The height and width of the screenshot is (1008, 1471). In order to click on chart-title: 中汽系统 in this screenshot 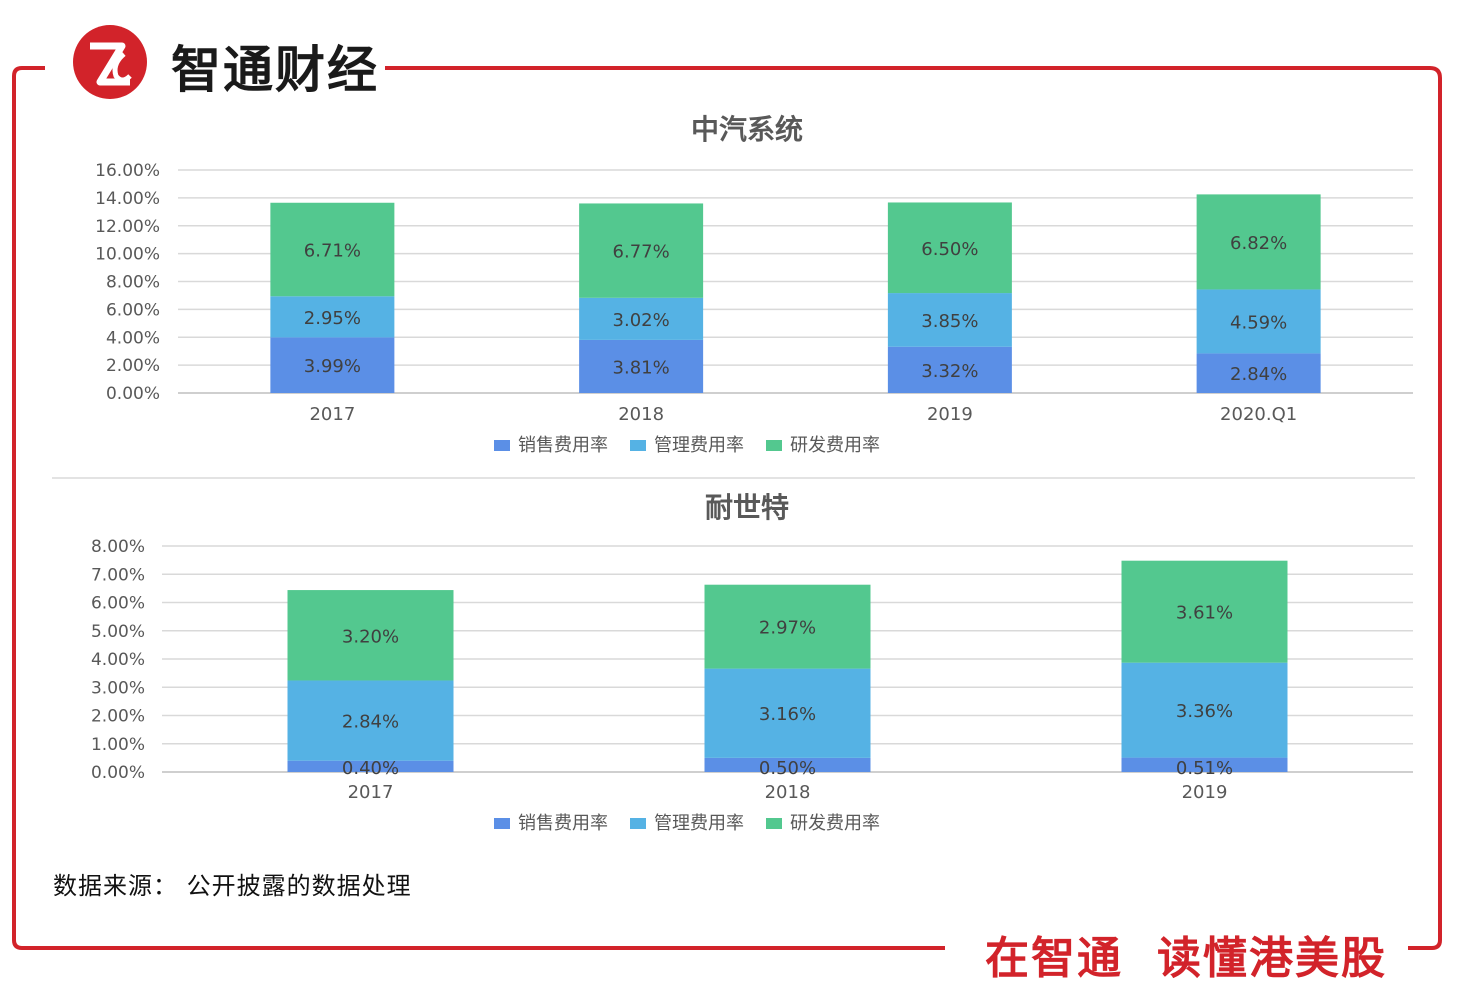, I will do `click(747, 129)`.